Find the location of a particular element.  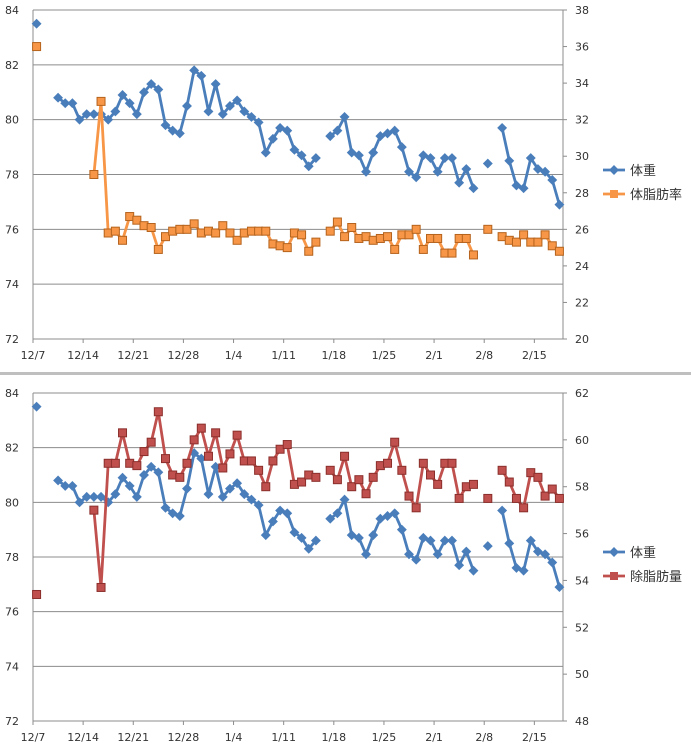

legend-label: 体脂肪率 is located at coordinates (656, 195).